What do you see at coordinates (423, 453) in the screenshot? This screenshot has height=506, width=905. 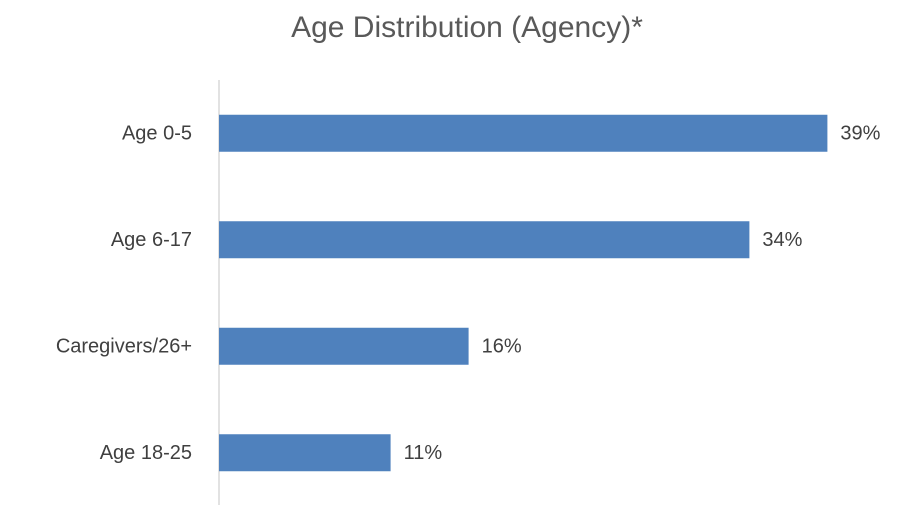 I see `value-label: 11%` at bounding box center [423, 453].